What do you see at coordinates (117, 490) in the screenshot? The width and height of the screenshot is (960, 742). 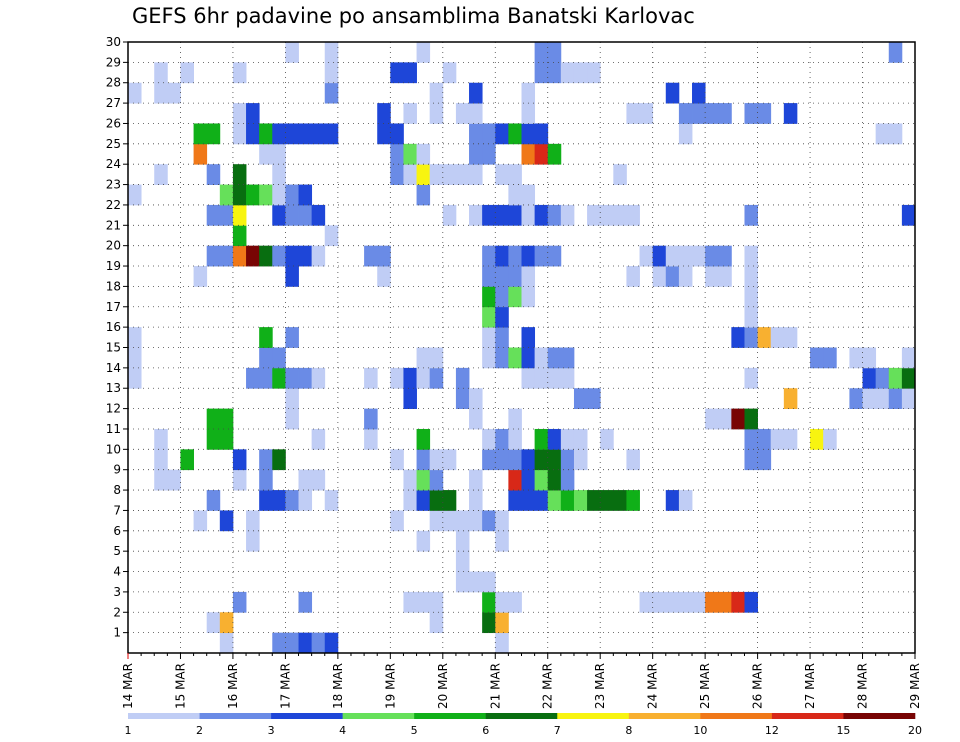 I see `y-tick-label: 8` at bounding box center [117, 490].